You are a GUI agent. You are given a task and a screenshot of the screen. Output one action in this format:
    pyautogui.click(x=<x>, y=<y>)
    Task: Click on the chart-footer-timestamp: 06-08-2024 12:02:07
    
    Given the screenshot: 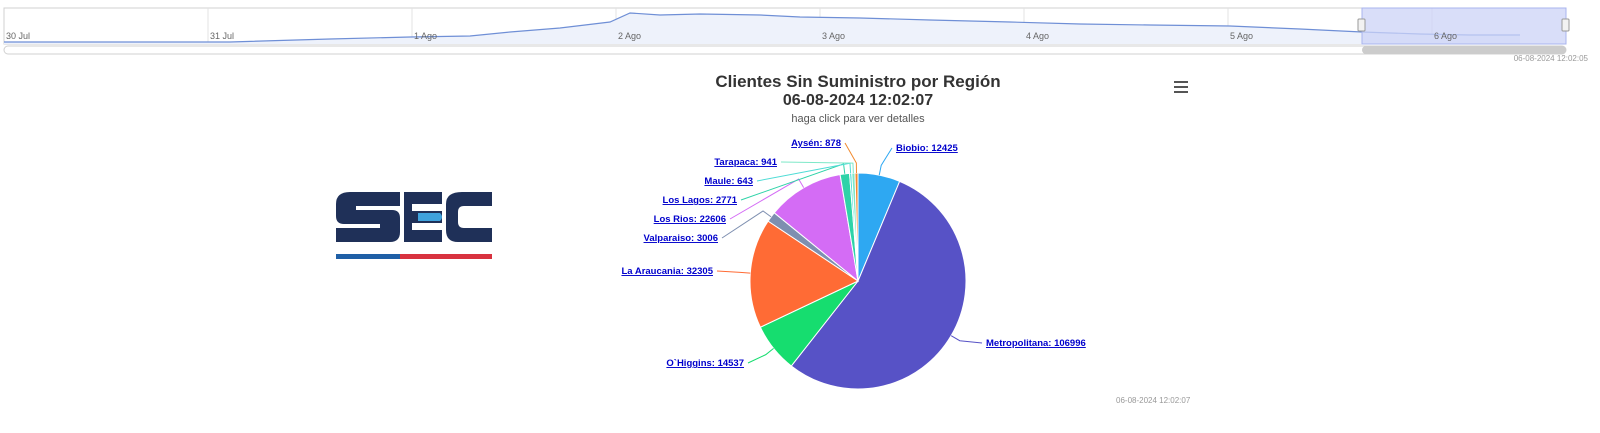 What is the action you would take?
    pyautogui.click(x=1153, y=400)
    